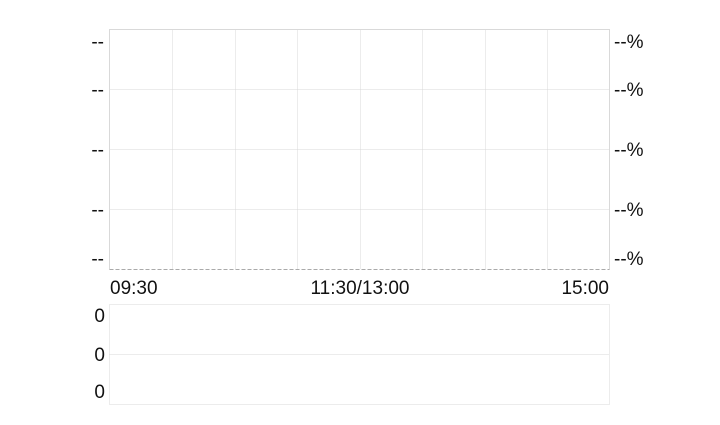 This screenshot has height=425, width=720. What do you see at coordinates (360, 288) in the screenshot?
I see `time-axis-label: 11:30/13:00` at bounding box center [360, 288].